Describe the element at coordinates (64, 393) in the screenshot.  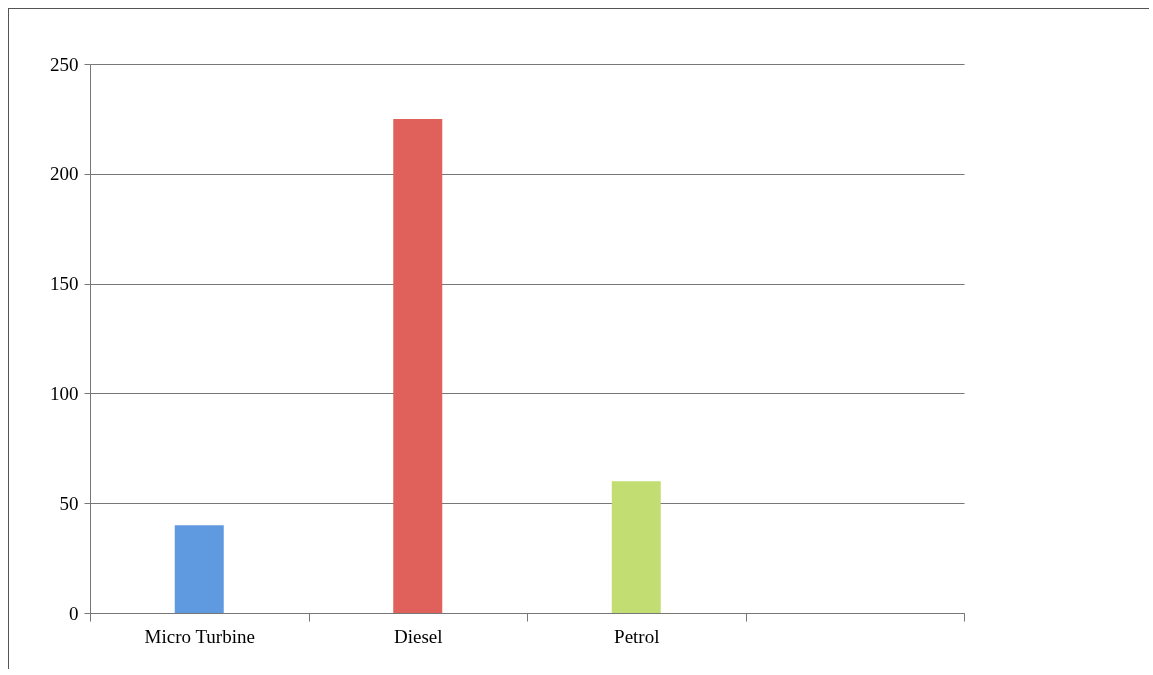
I see `y-tick-label: 100` at that location.